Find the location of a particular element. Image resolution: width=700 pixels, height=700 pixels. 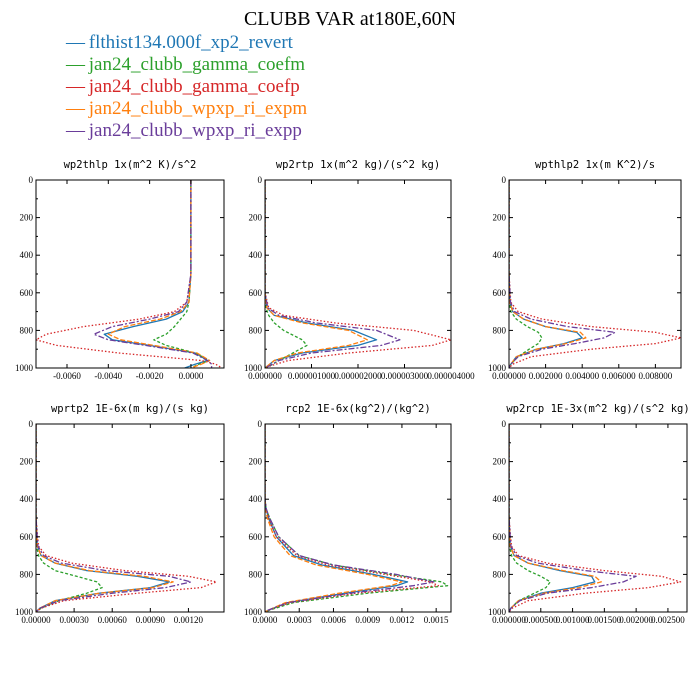

x-tick-label: 0.0000 is located at coordinates (265, 620).